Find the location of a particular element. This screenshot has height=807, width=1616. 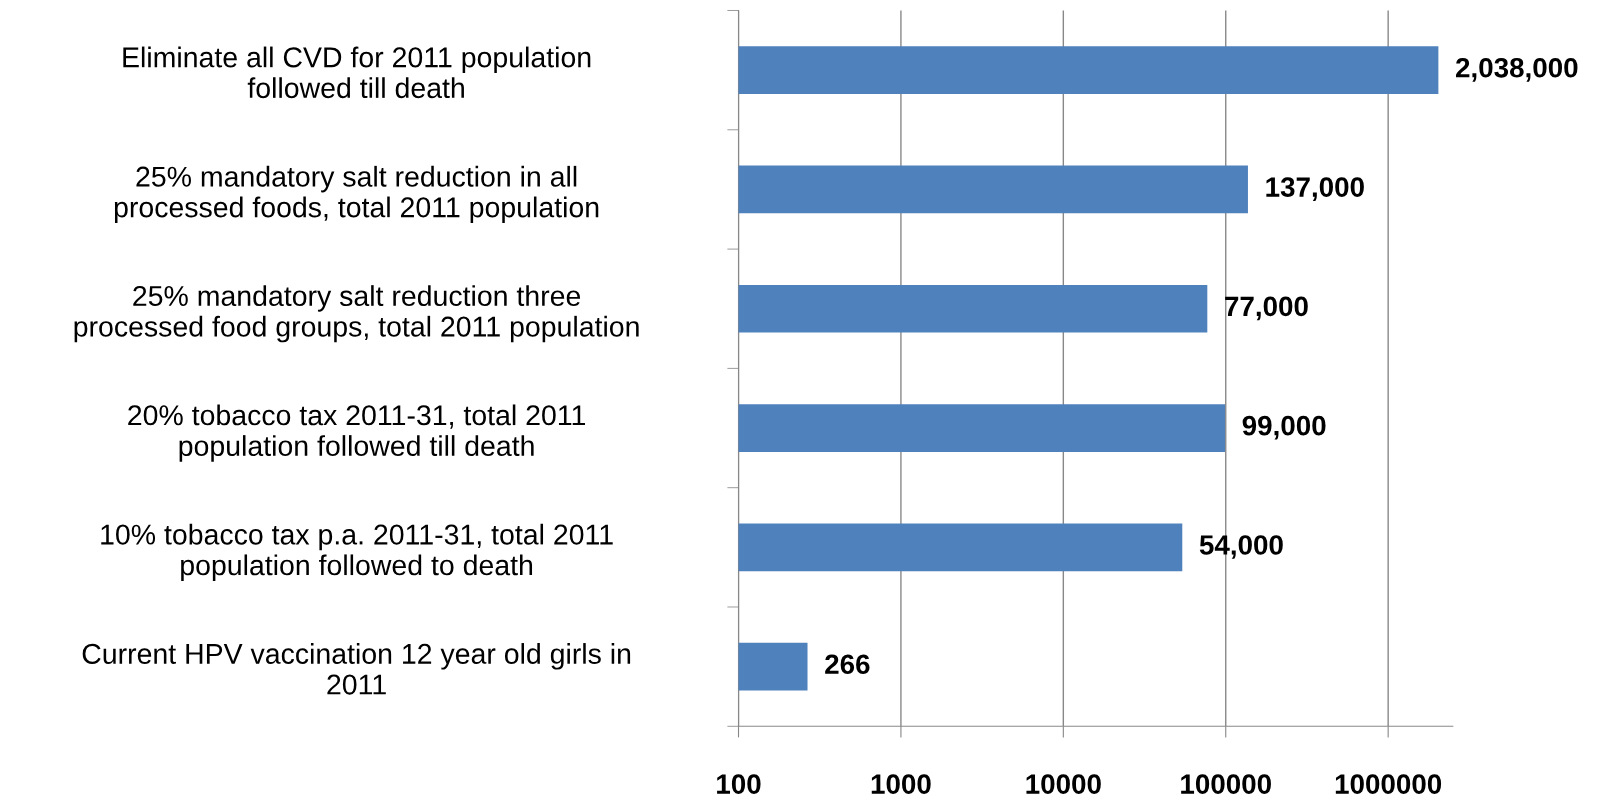

x-tick-label: 100 is located at coordinates (739, 784).